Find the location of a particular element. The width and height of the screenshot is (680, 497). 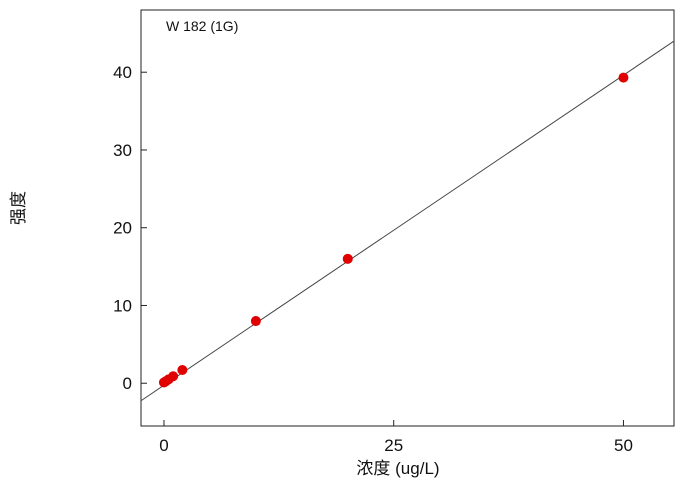

y-ticks-layer: 0 10 20 30 40 is located at coordinates (130, 228).